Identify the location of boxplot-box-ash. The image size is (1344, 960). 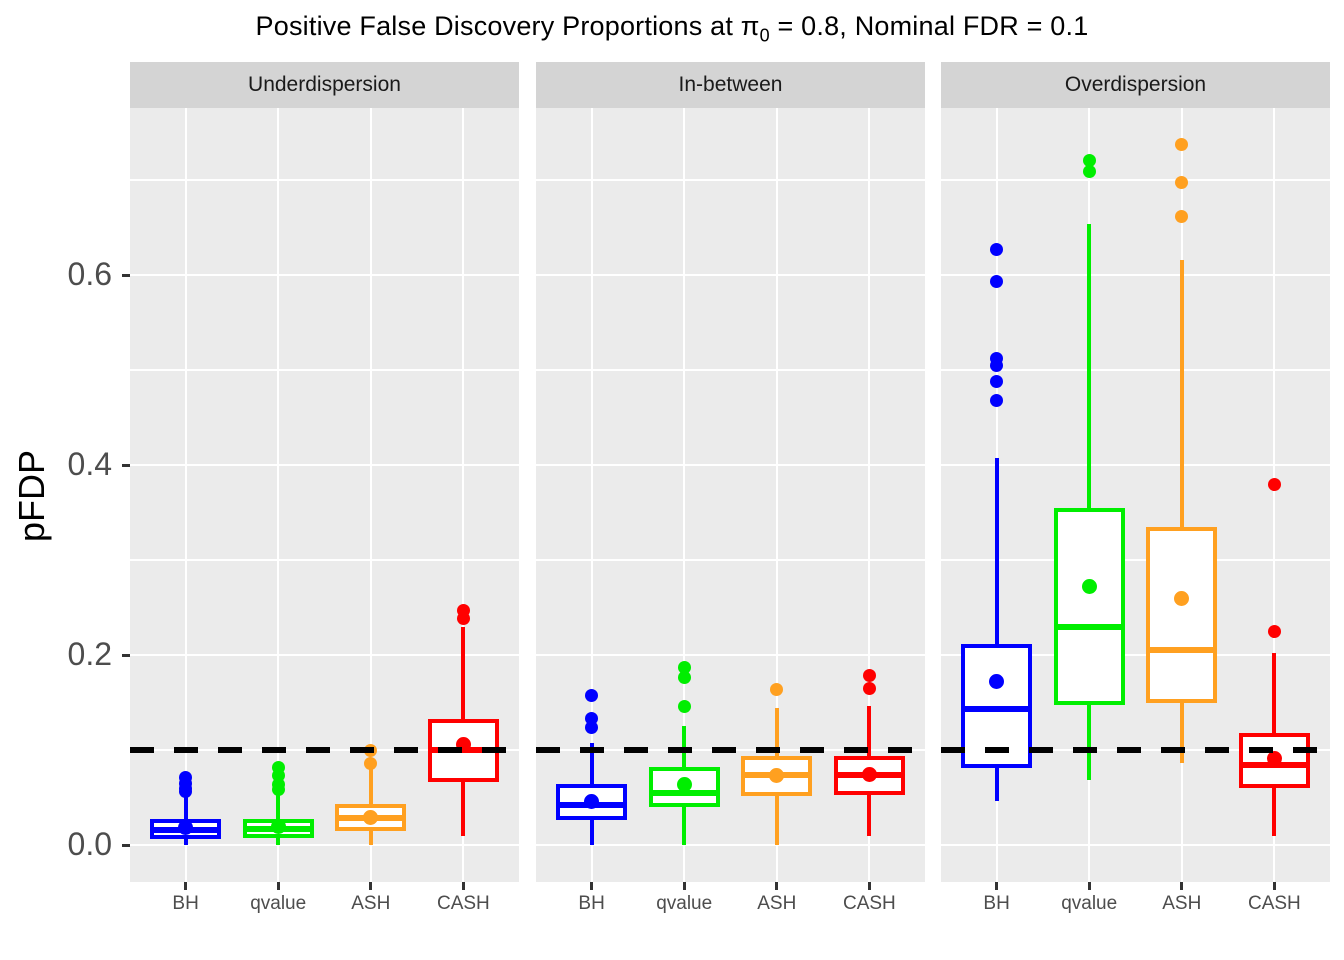
(1182, 615).